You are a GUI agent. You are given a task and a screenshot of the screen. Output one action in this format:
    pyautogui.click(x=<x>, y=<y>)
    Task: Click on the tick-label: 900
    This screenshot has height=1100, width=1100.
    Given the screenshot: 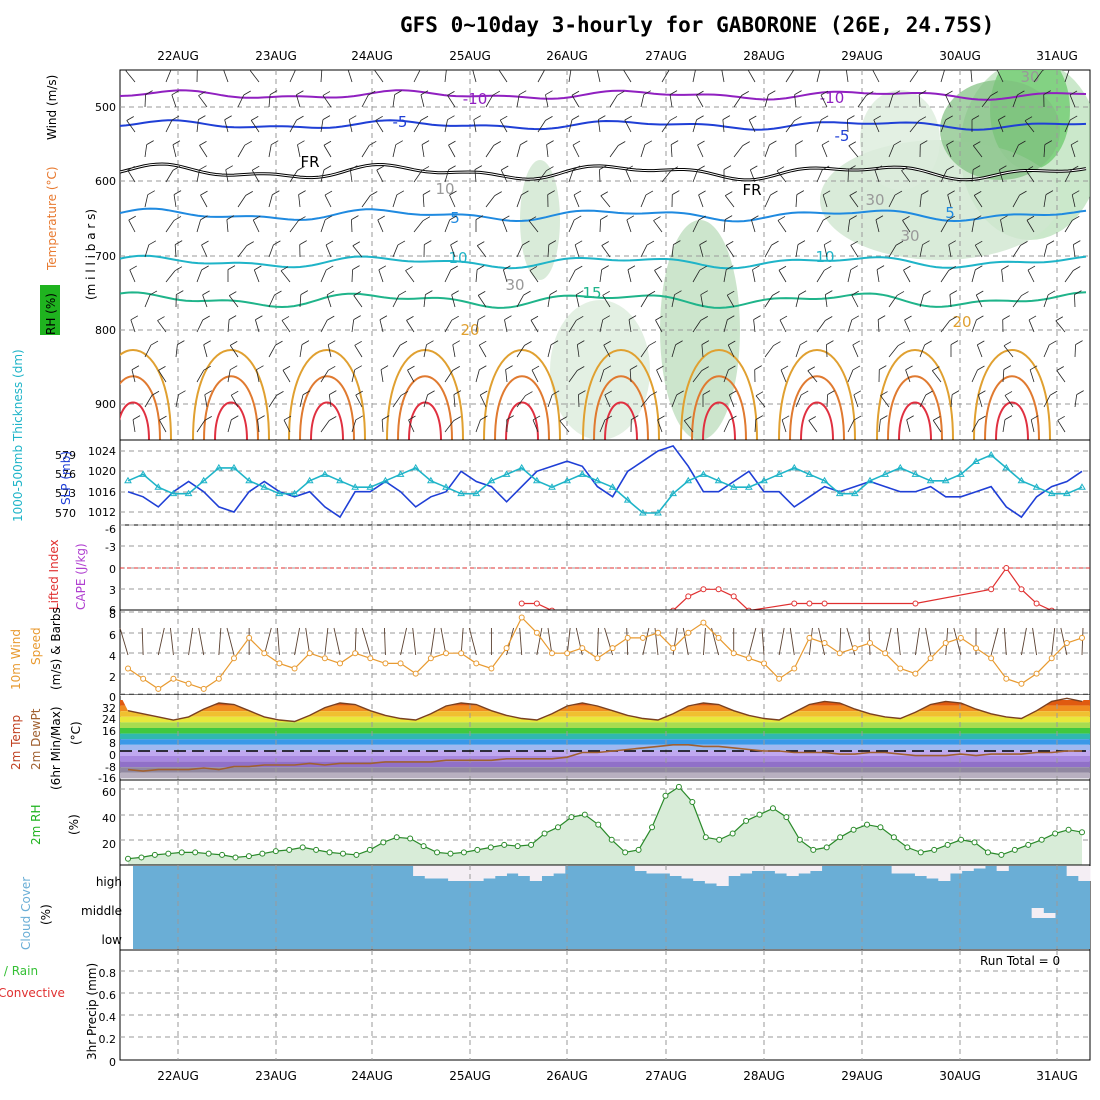 What is the action you would take?
    pyautogui.click(x=105, y=404)
    